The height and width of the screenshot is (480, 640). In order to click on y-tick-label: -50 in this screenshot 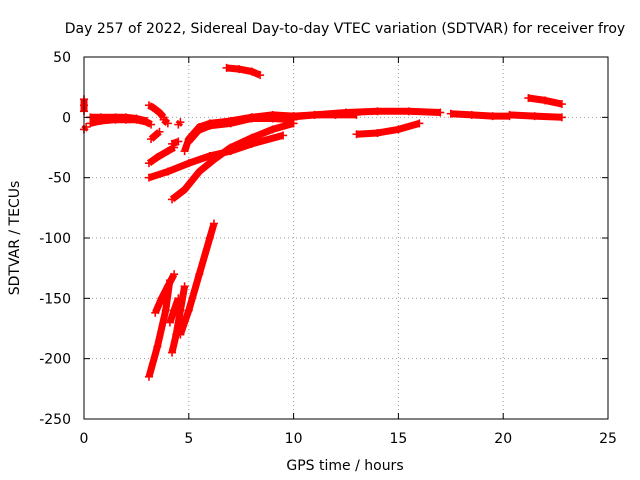, I will do `click(59, 179)`.